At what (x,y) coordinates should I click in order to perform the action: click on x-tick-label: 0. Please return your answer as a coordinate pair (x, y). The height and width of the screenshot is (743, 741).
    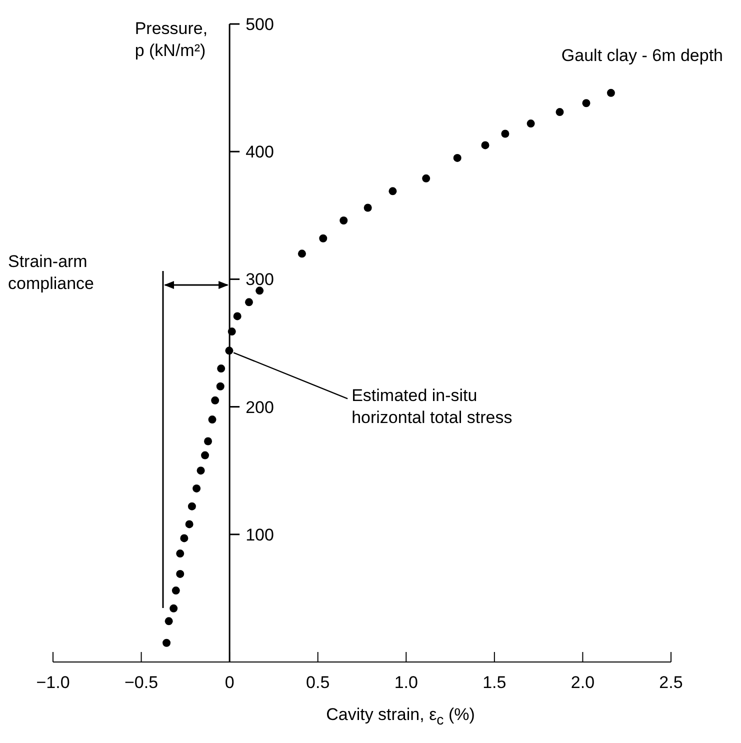
    Looking at the image, I should click on (229, 682).